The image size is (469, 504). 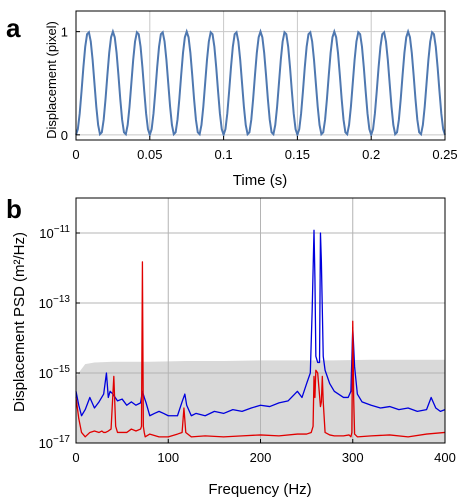 What do you see at coordinates (54, 232) in the screenshot?
I see `panel-b-ytick-label: 10−11` at bounding box center [54, 232].